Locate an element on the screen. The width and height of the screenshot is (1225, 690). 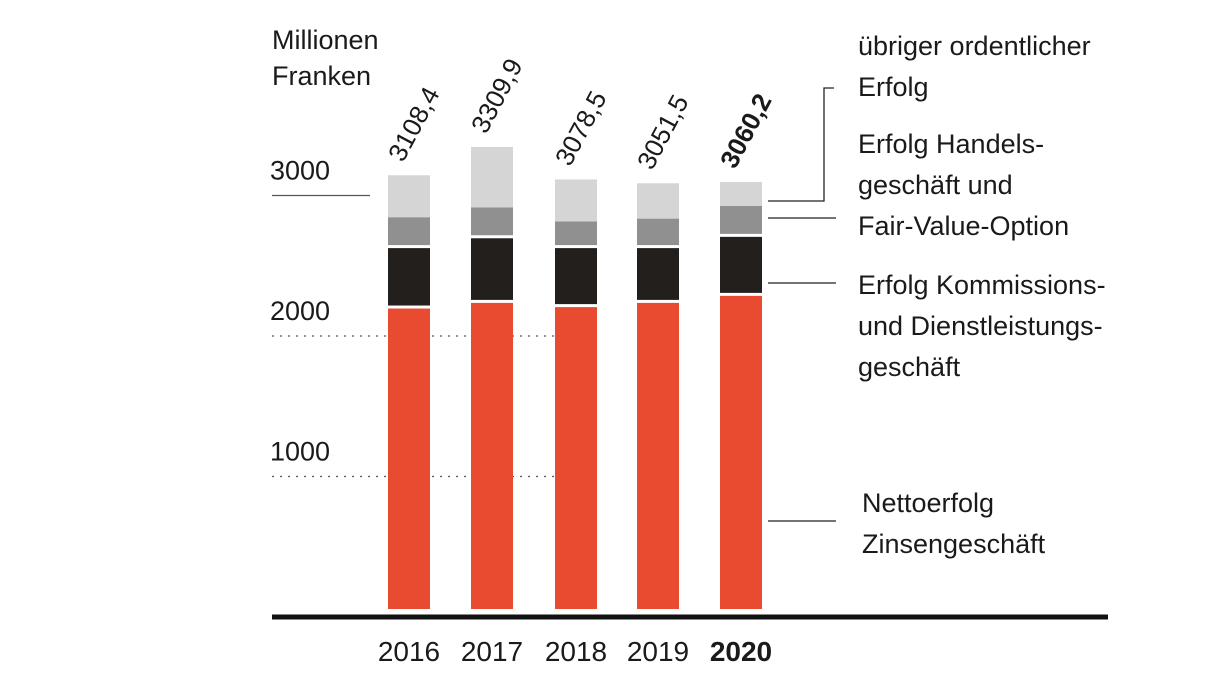
y-tick-label-3000: 3000 is located at coordinates (300, 171).